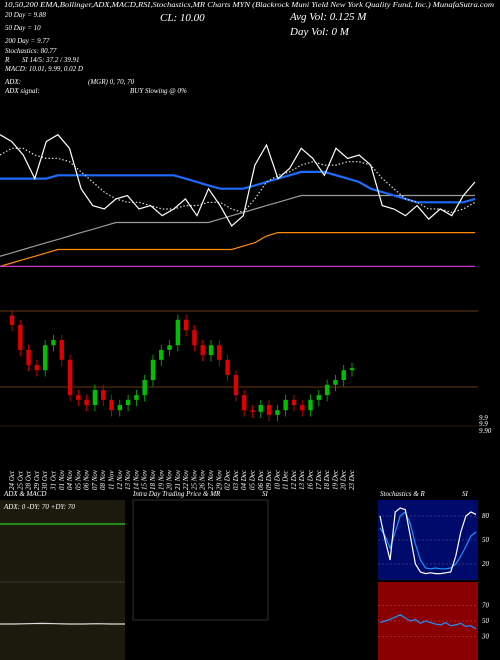 Image resolution: width=500 pixels, height=660 pixels. Describe the element at coordinates (95, 479) in the screenshot. I see `x-tick-label: 07 Nov` at that location.